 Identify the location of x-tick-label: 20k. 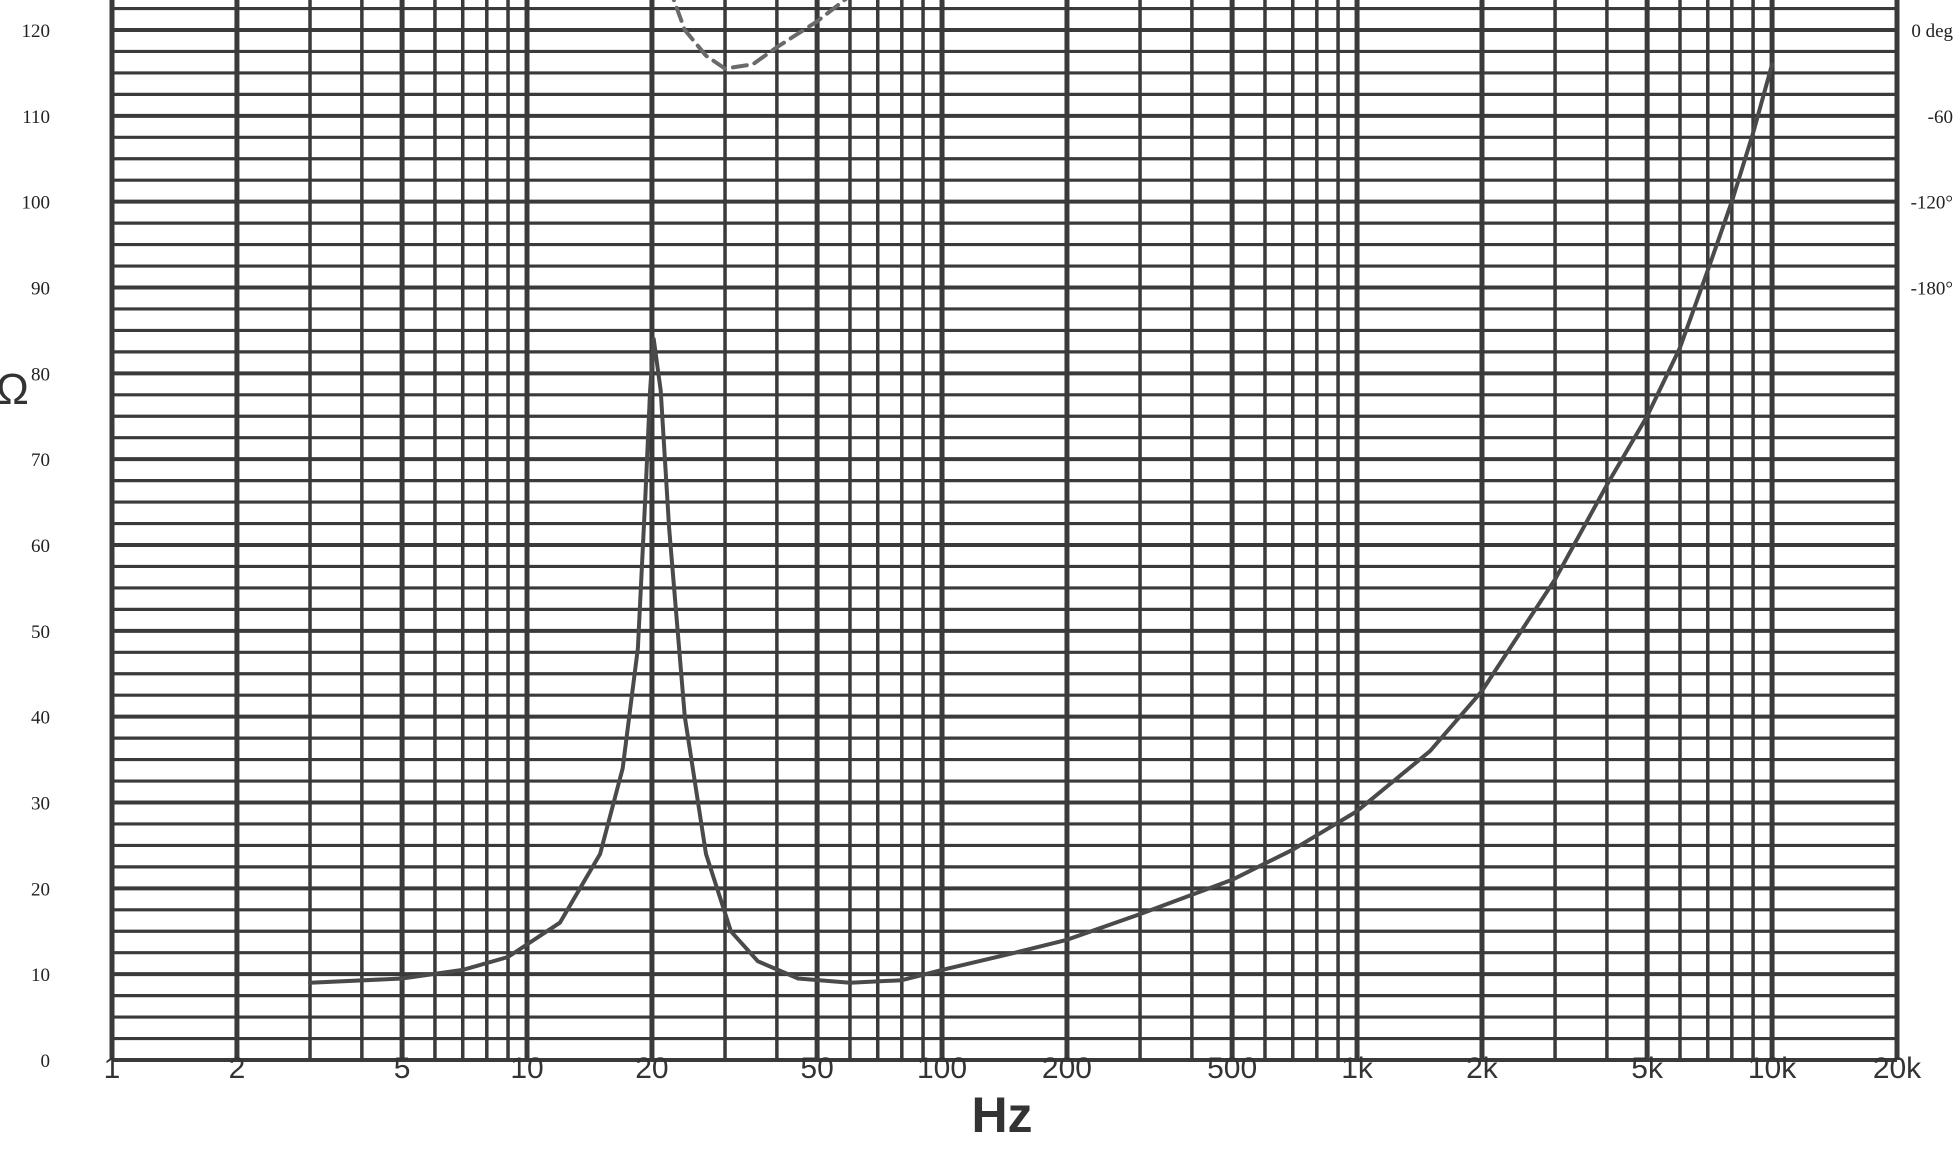
(1897, 1068).